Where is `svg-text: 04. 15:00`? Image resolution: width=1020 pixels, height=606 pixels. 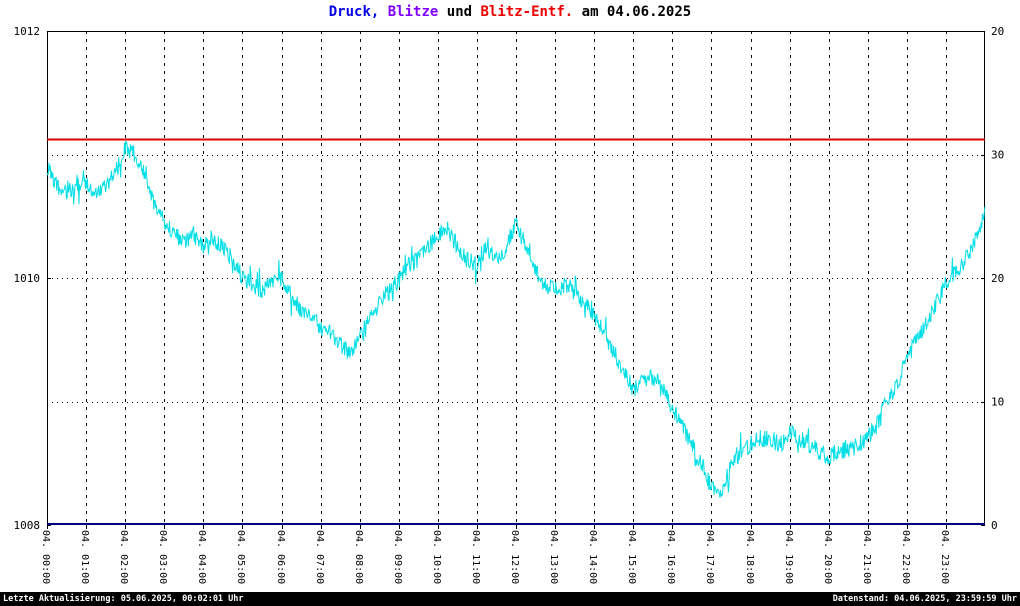
svg-text: 04. 15:00 is located at coordinates (631, 557).